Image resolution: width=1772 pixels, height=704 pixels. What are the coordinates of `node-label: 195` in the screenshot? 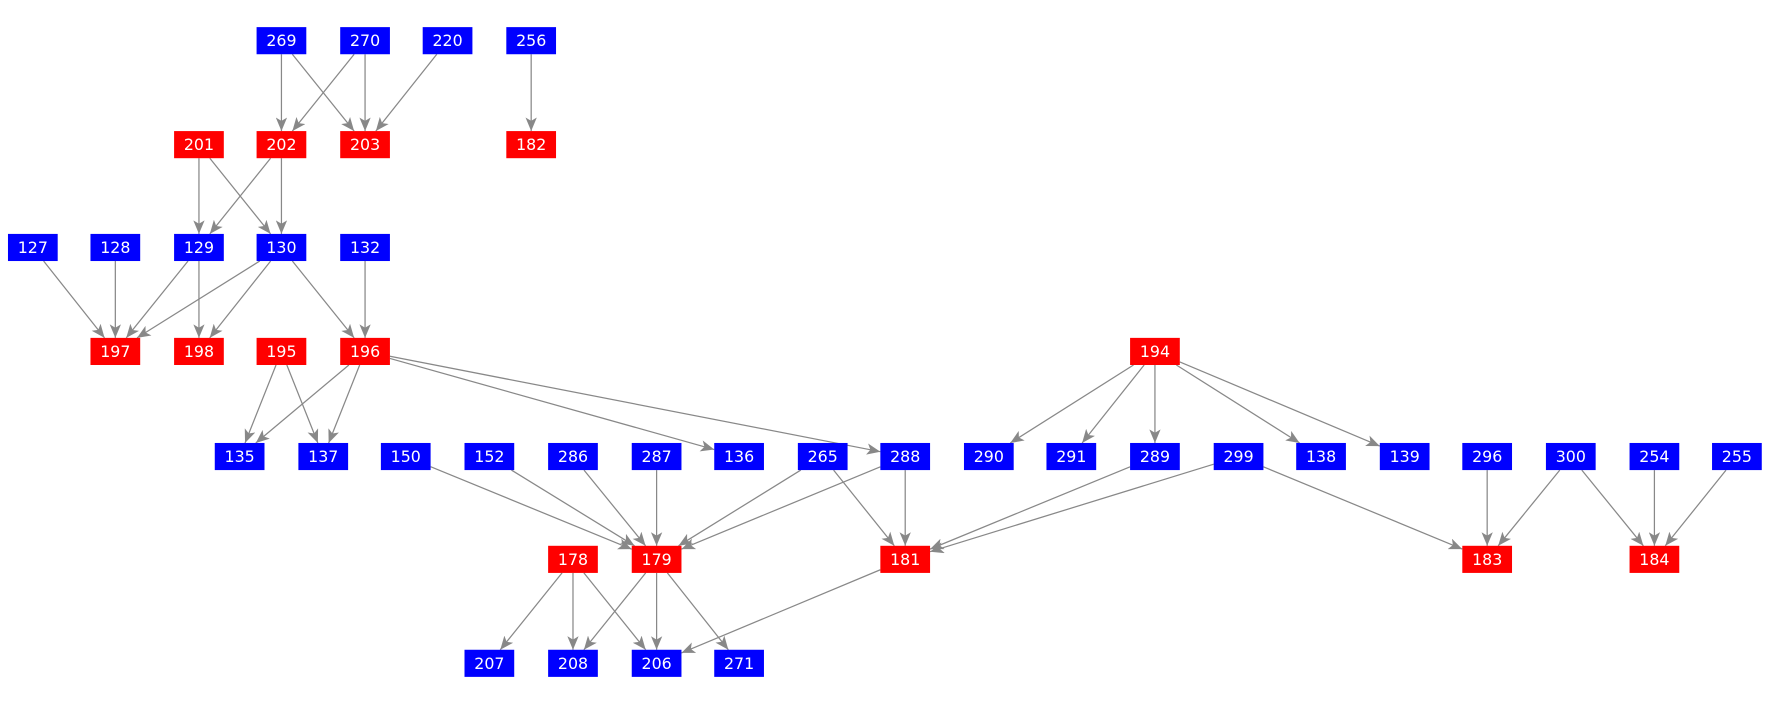 It's located at (281, 351).